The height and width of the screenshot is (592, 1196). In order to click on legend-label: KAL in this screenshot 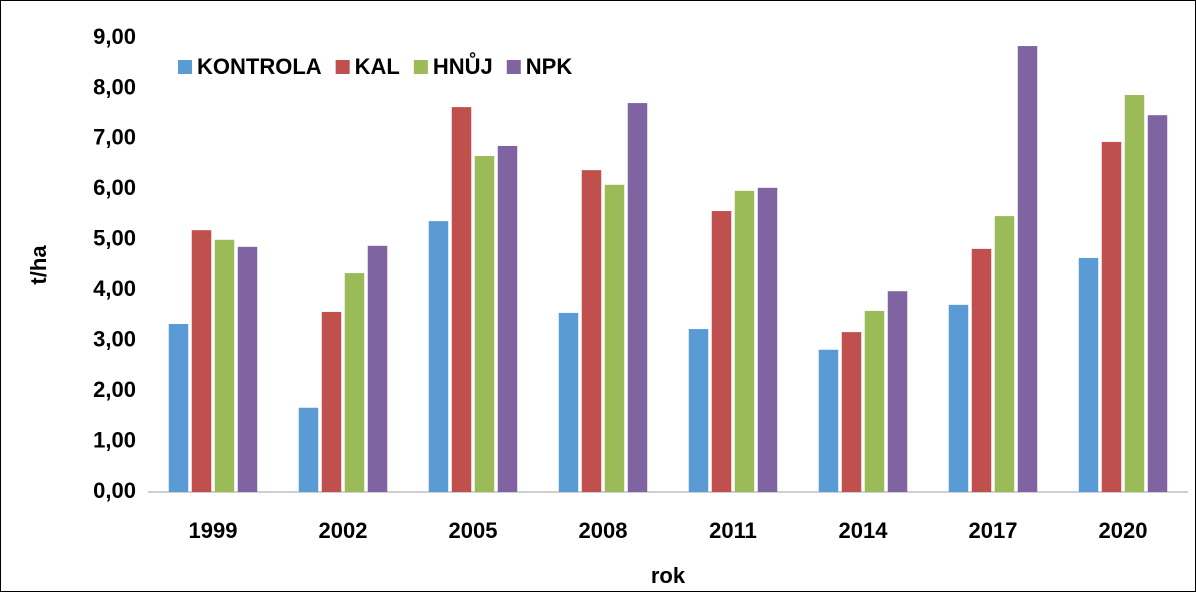, I will do `click(377, 66)`.